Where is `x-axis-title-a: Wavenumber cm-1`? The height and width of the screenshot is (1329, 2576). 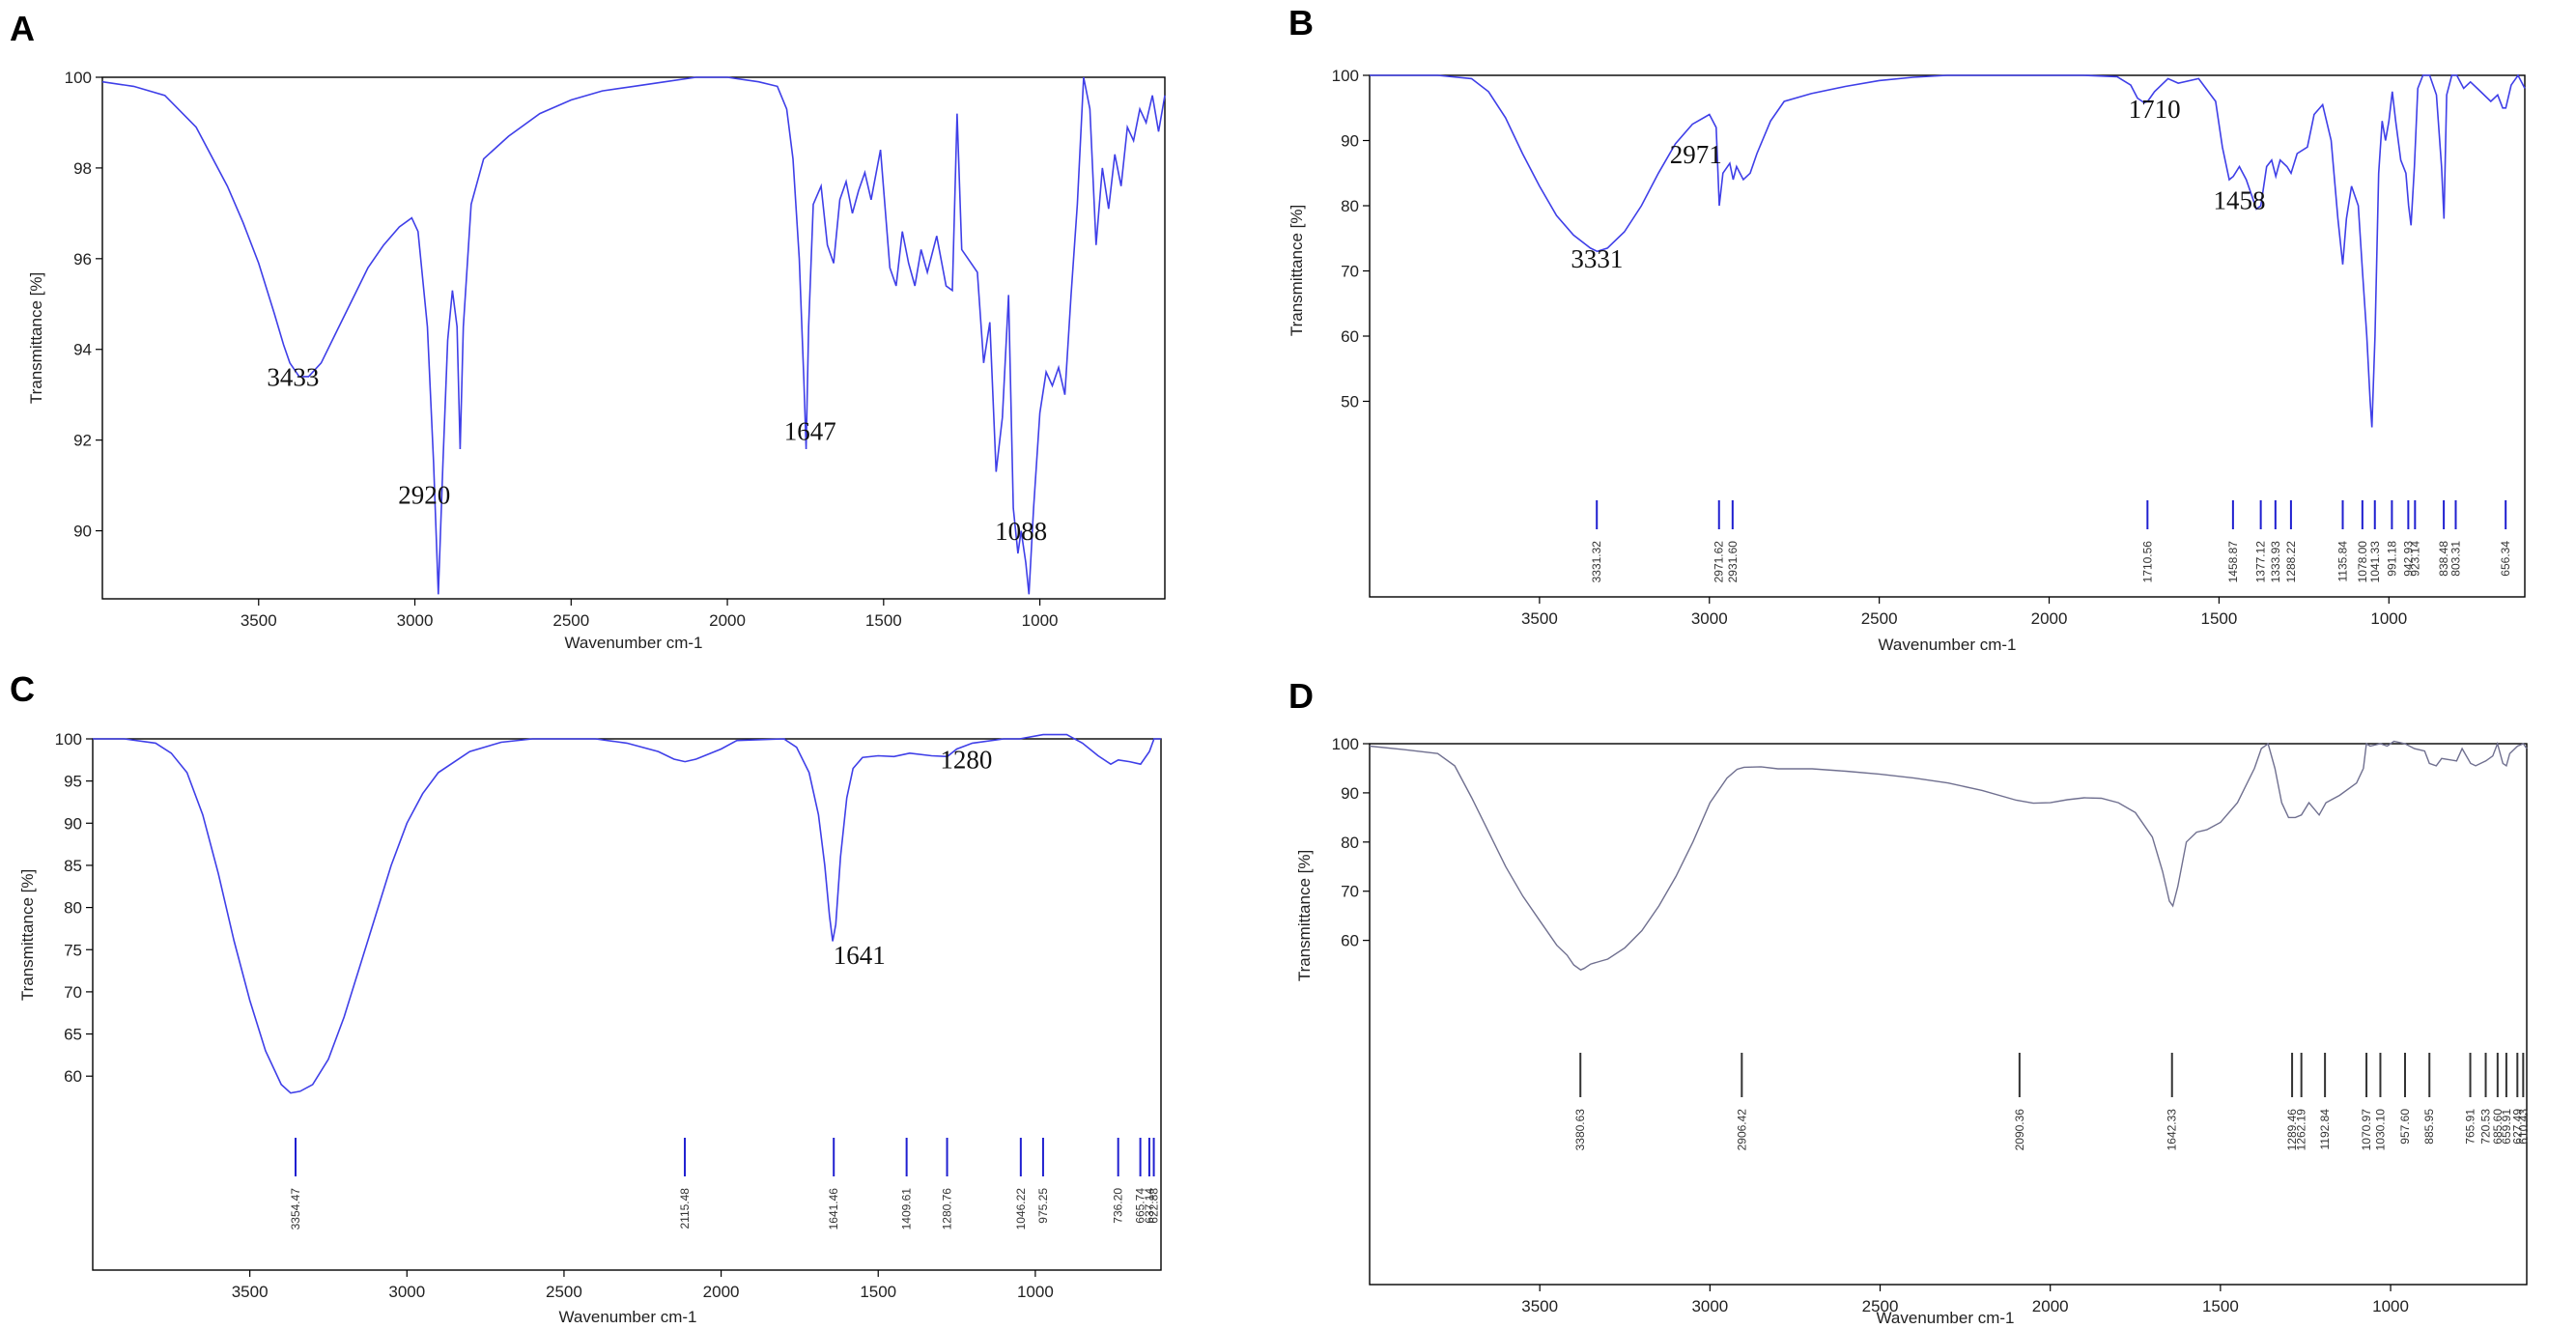 x-axis-title-a: Wavenumber cm-1 is located at coordinates (634, 643).